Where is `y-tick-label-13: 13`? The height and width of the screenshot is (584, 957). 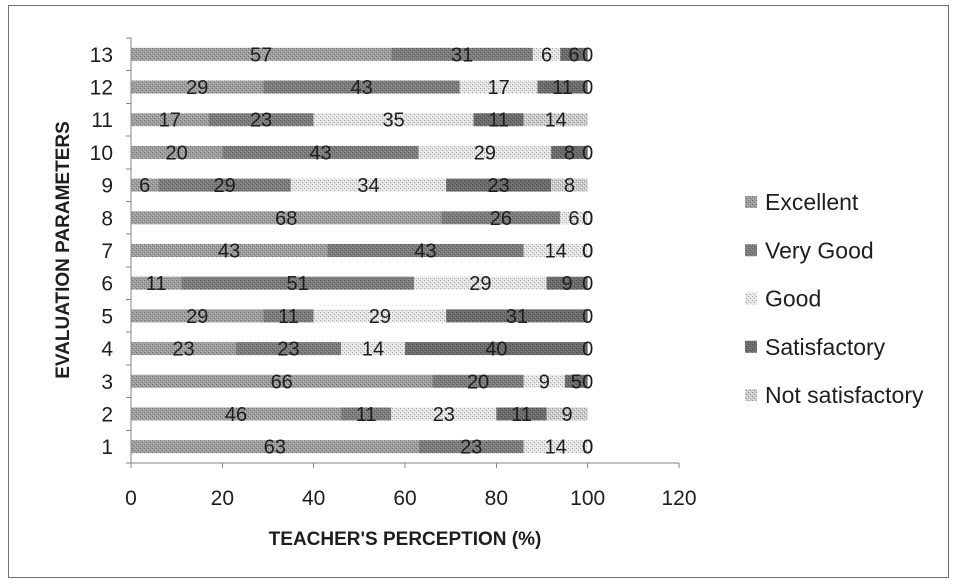 y-tick-label-13: 13 is located at coordinates (101, 55).